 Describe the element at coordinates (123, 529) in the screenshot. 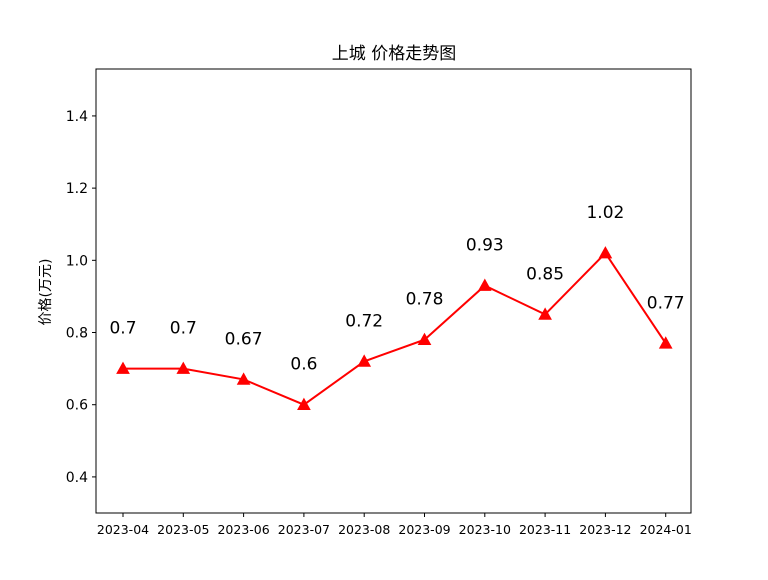

I see `x-tick-label: 2023-04` at that location.